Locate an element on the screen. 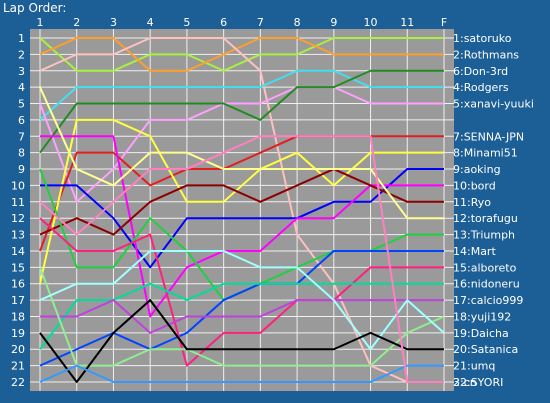  y-tick-label: 21 is located at coordinates (18, 366).